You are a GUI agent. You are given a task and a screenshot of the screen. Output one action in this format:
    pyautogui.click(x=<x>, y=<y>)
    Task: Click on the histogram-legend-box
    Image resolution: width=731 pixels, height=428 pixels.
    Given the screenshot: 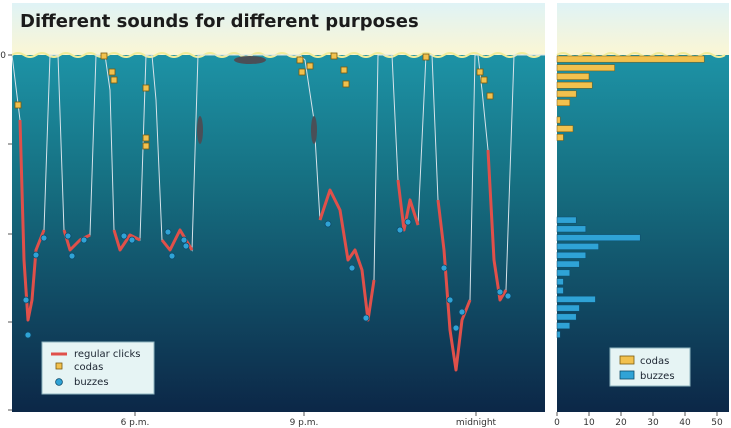 What is the action you would take?
    pyautogui.click(x=650, y=367)
    